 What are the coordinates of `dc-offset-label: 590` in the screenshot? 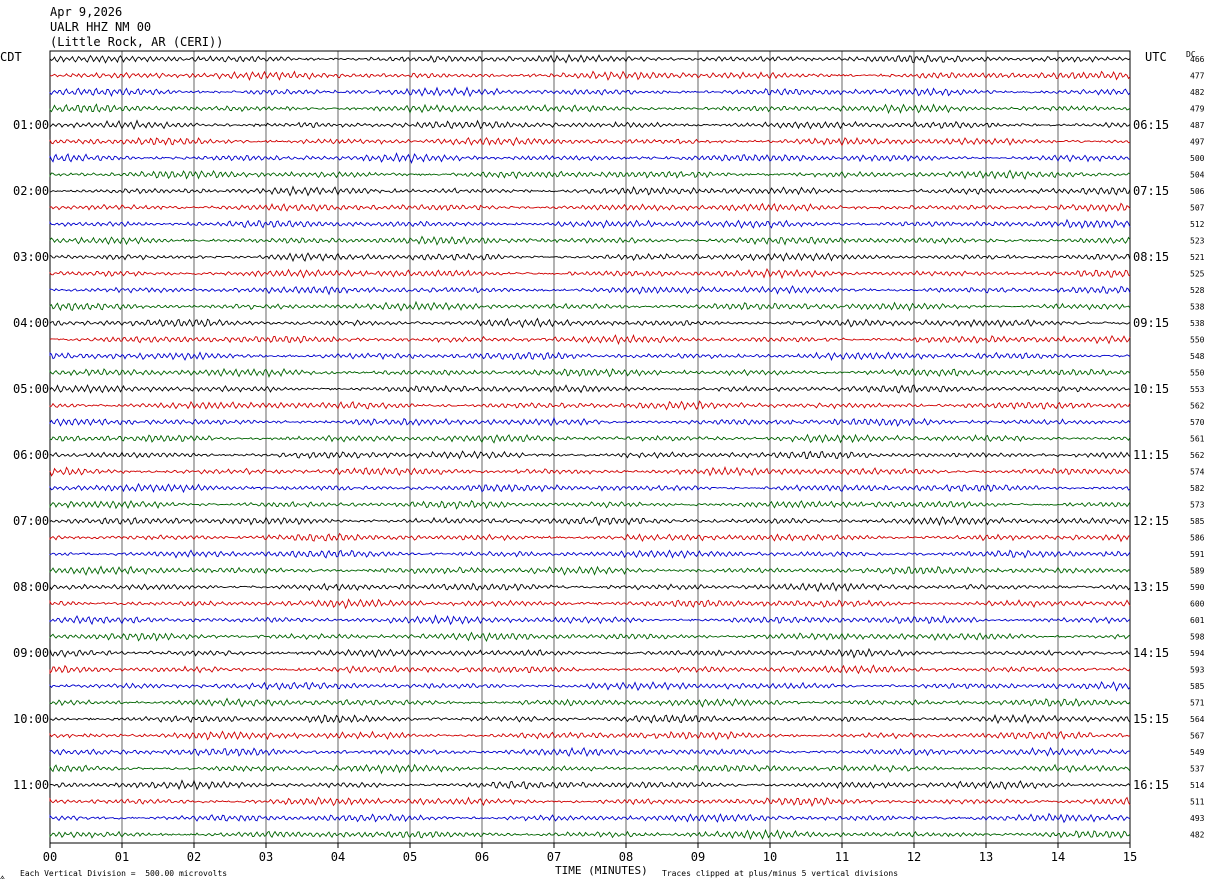 It's located at (1197, 587).